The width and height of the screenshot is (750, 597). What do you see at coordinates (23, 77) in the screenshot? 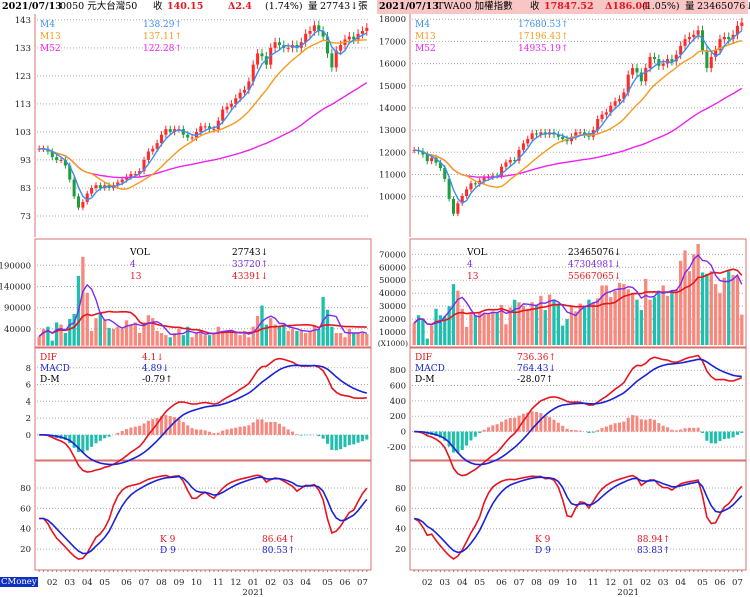
I see `price-tick-label: 123` at bounding box center [23, 77].